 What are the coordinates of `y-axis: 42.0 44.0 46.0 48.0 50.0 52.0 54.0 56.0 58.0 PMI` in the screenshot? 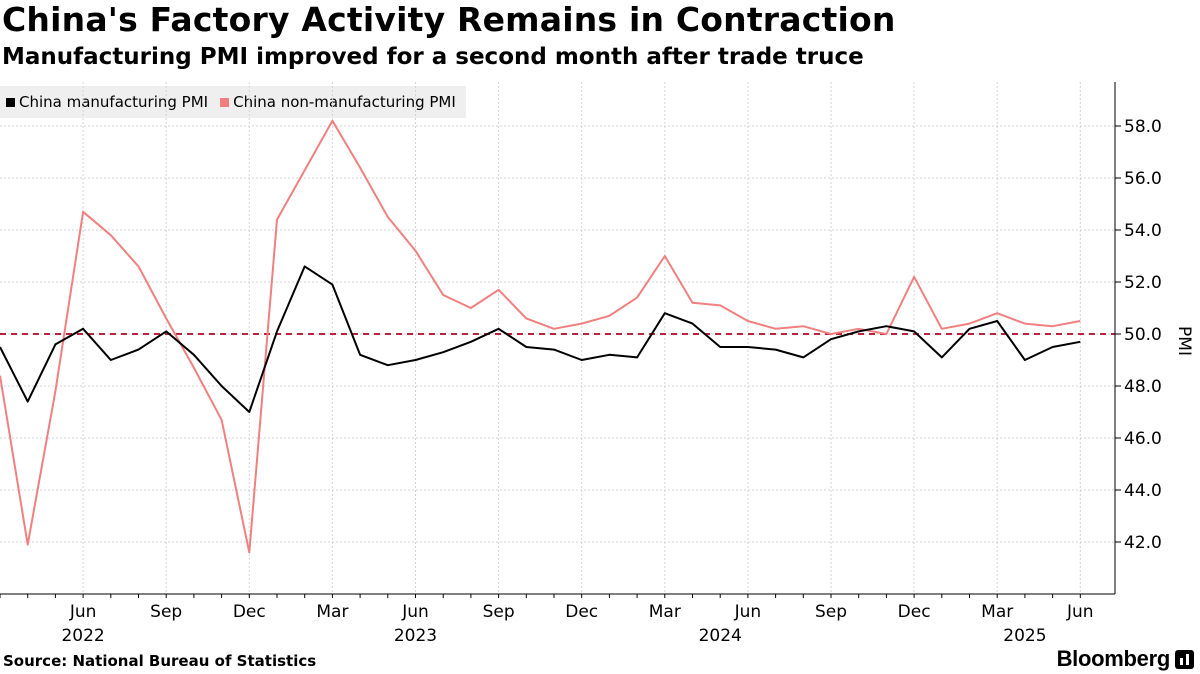 It's located at (1154, 338).